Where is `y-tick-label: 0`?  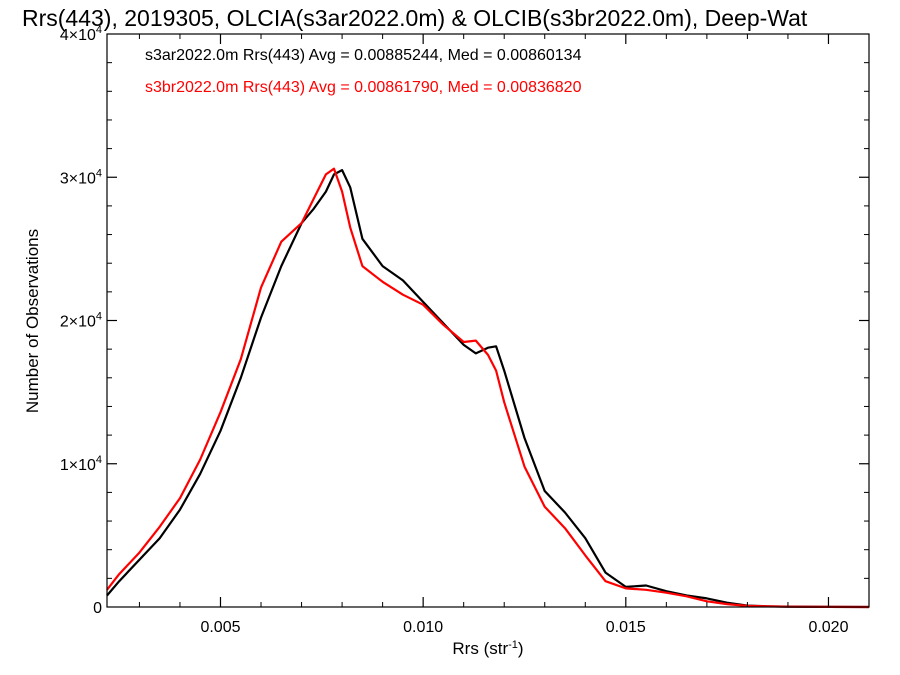 y-tick-label: 0 is located at coordinates (97, 608).